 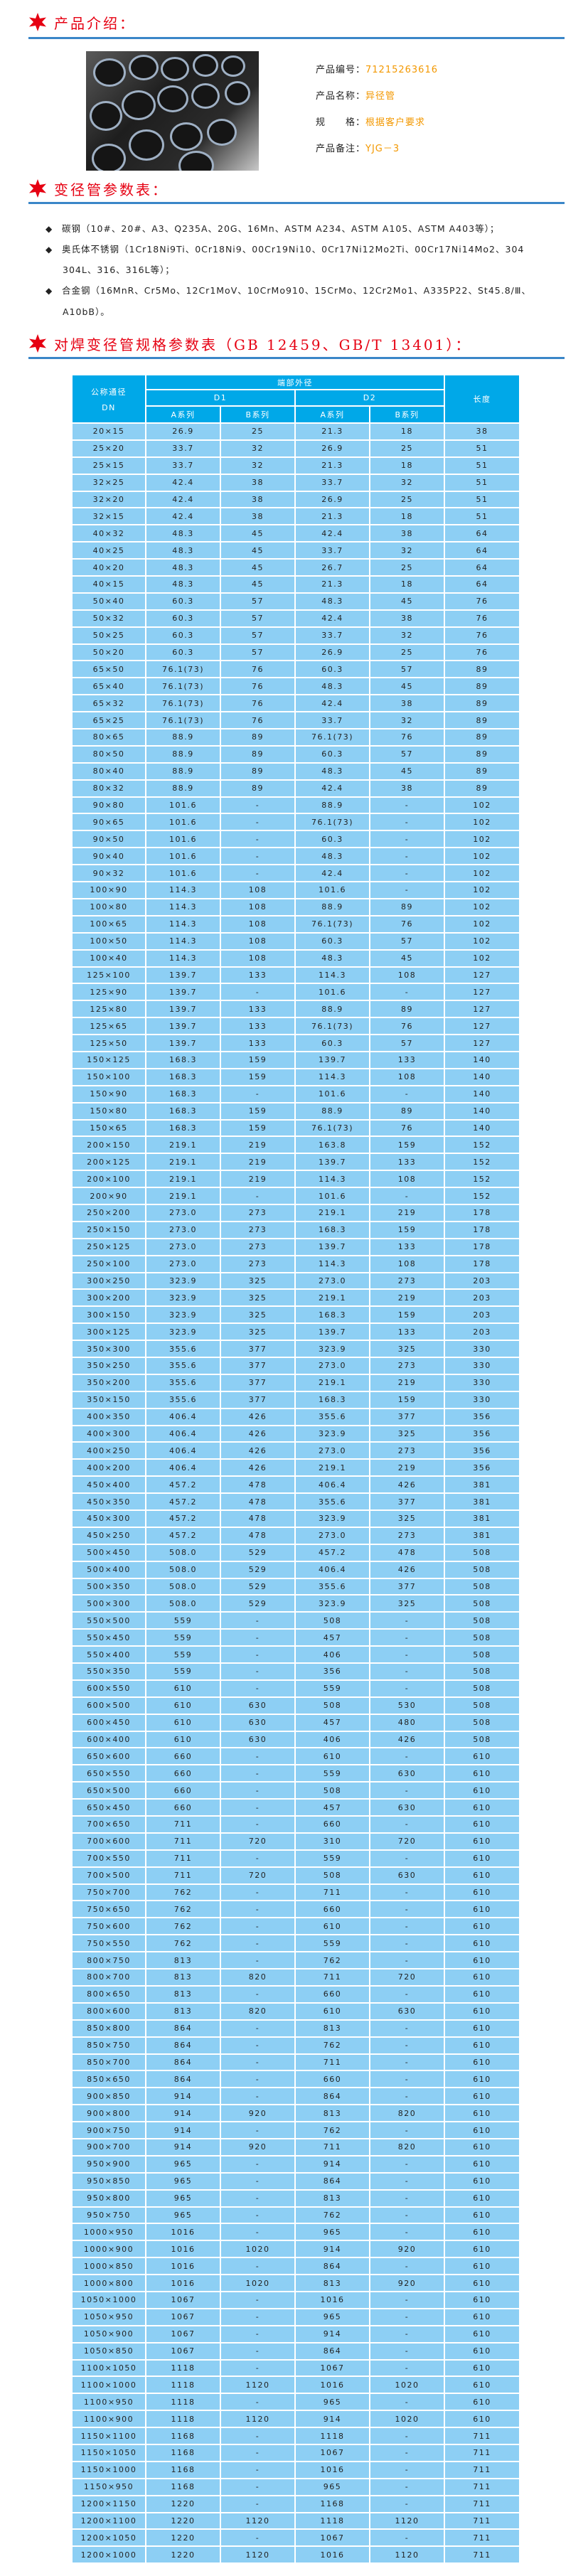 I want to click on cell-d1-b: 45, so click(x=258, y=533).